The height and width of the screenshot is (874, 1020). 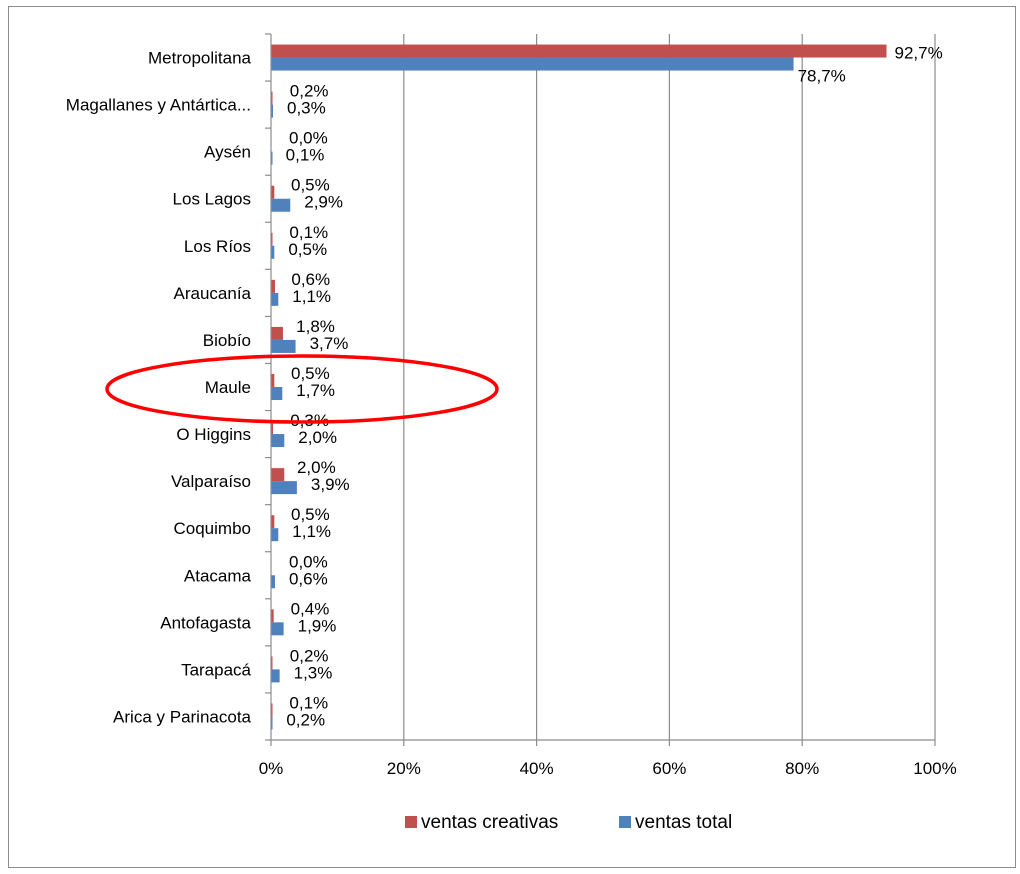 What do you see at coordinates (313, 672) in the screenshot?
I see `data-label-ventas-total: 1,3%` at bounding box center [313, 672].